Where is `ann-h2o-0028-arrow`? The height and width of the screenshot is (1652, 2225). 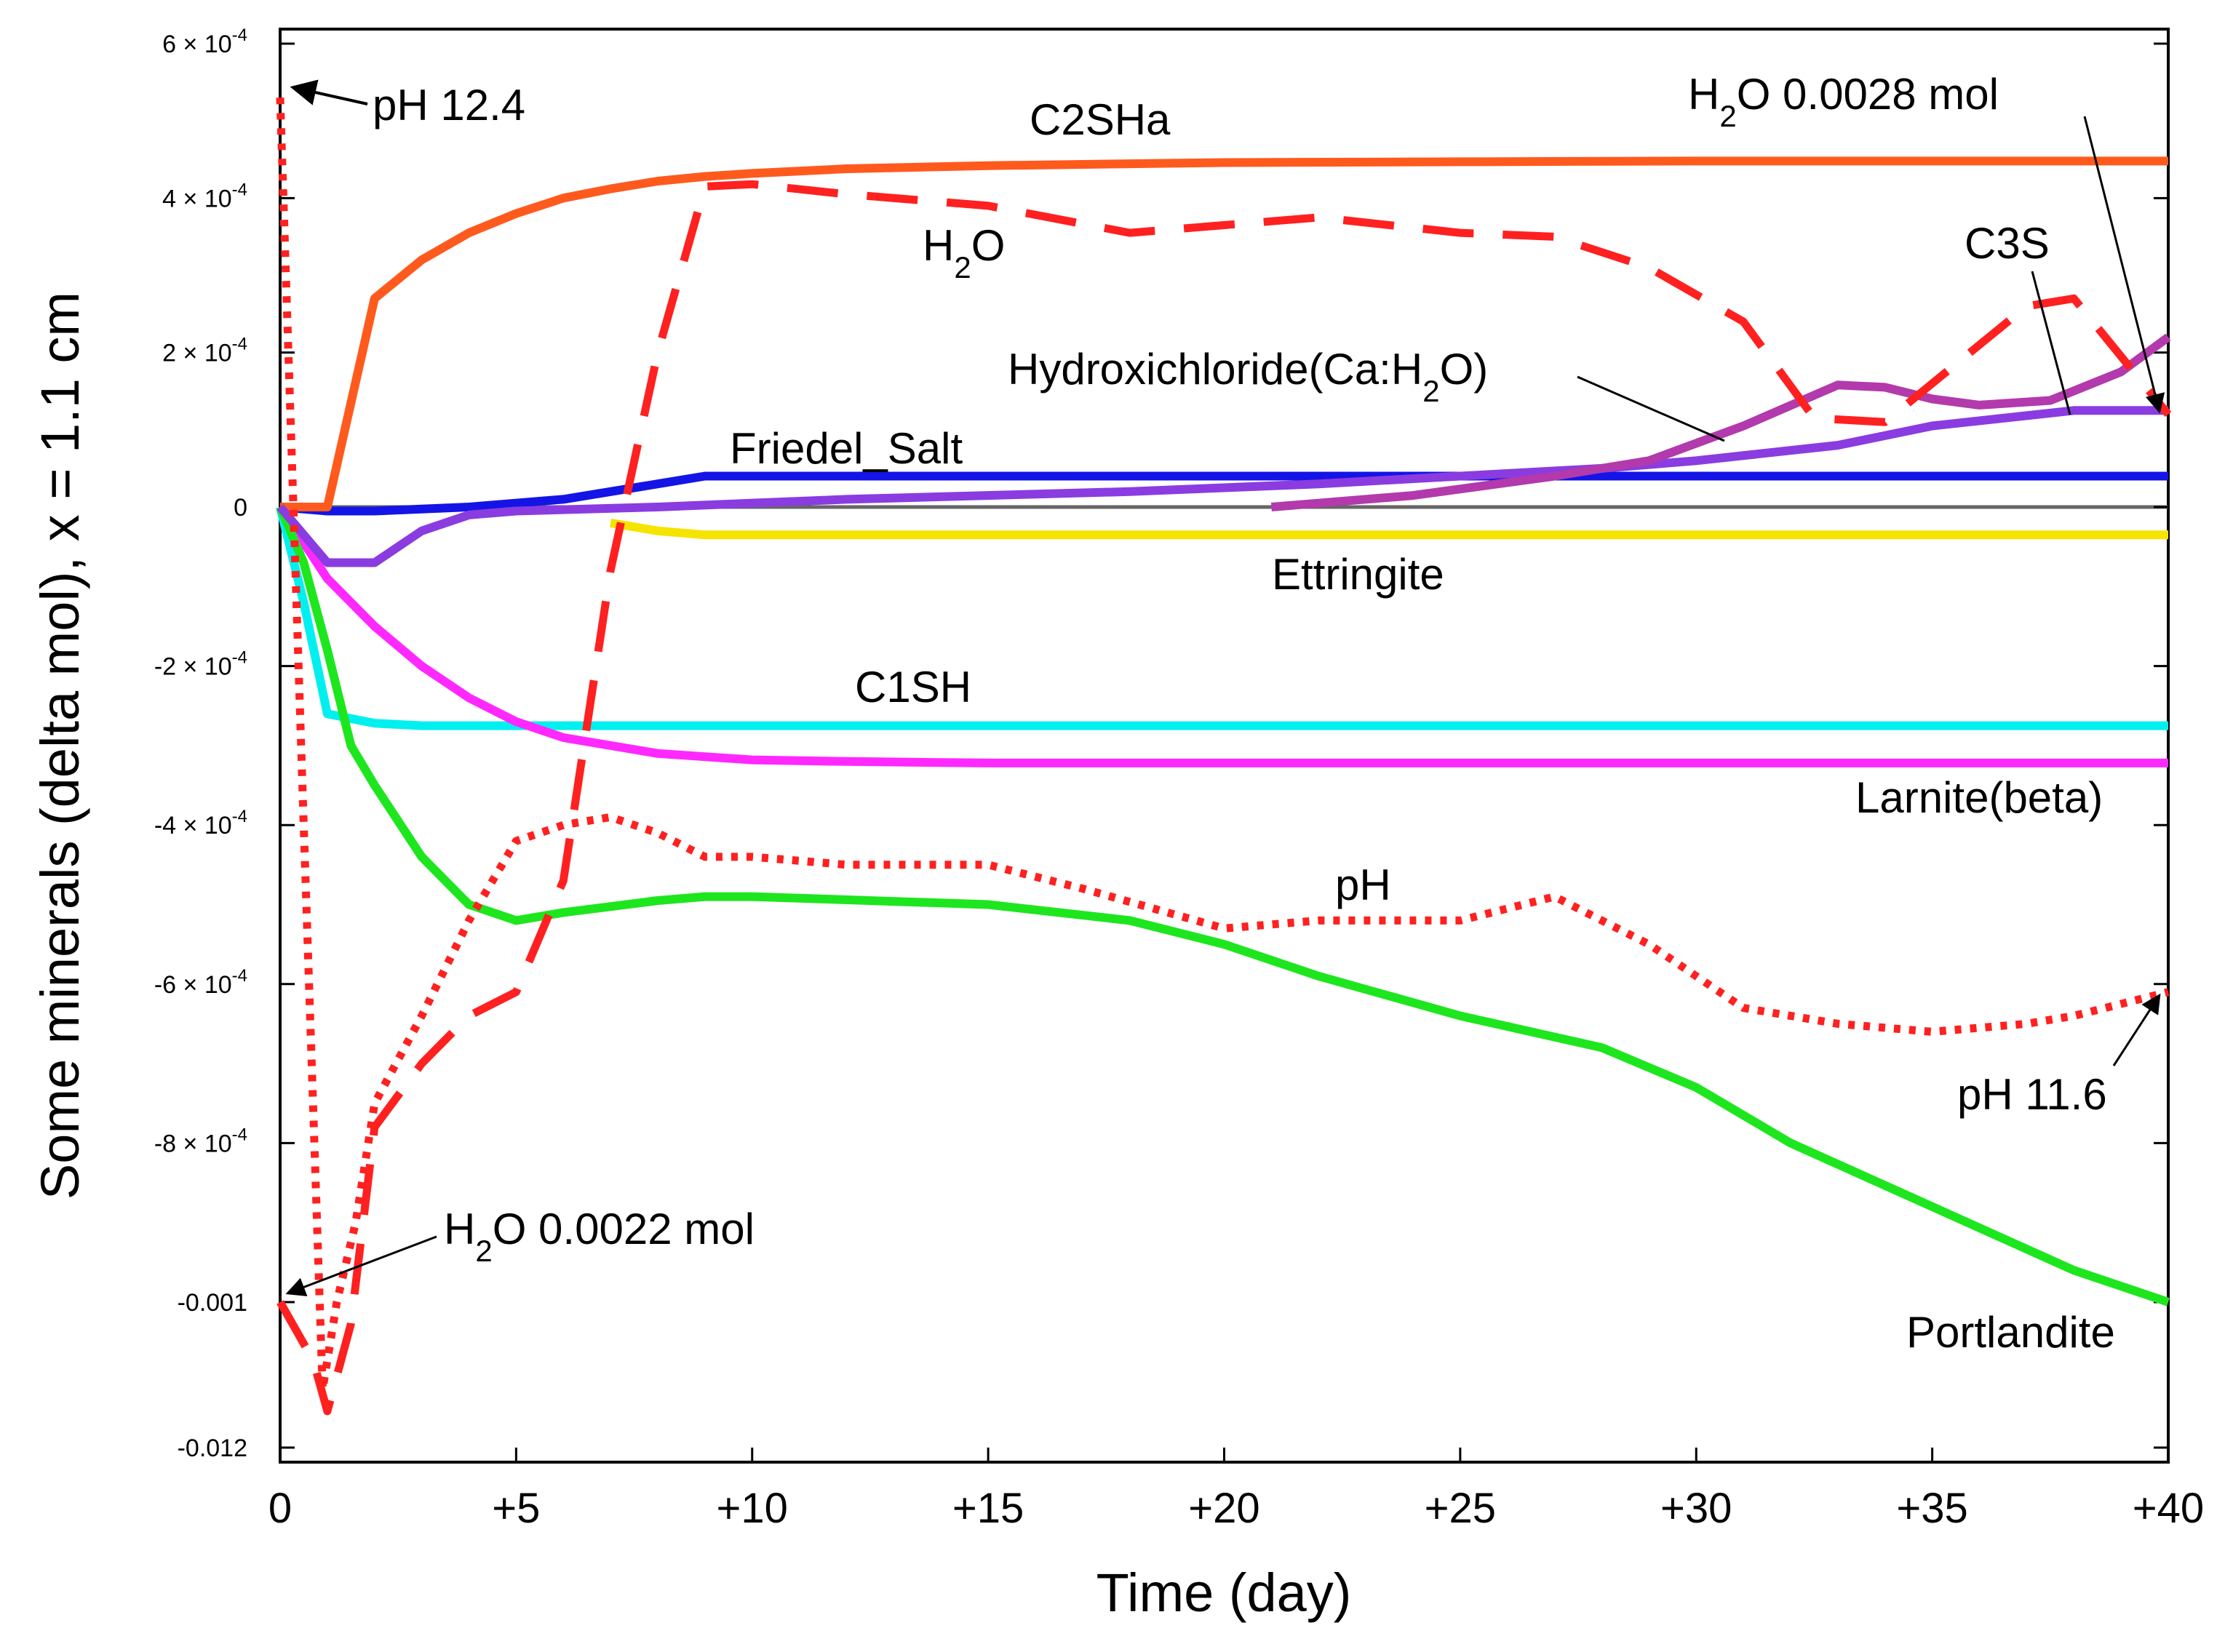 ann-h2o-0028-arrow is located at coordinates (2124, 265).